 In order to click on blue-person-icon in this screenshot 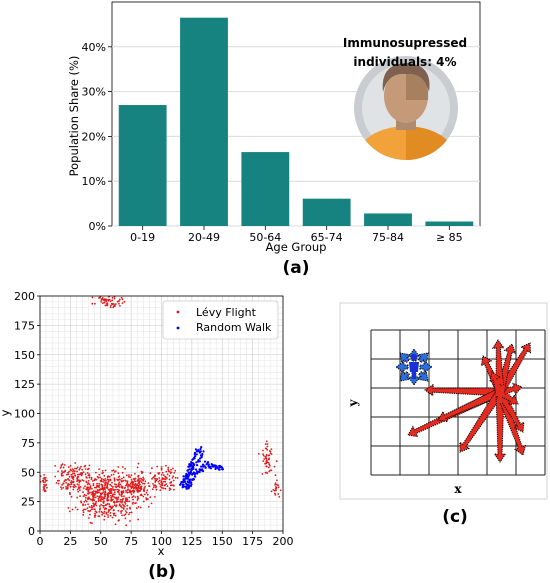, I will do `click(414, 366)`.